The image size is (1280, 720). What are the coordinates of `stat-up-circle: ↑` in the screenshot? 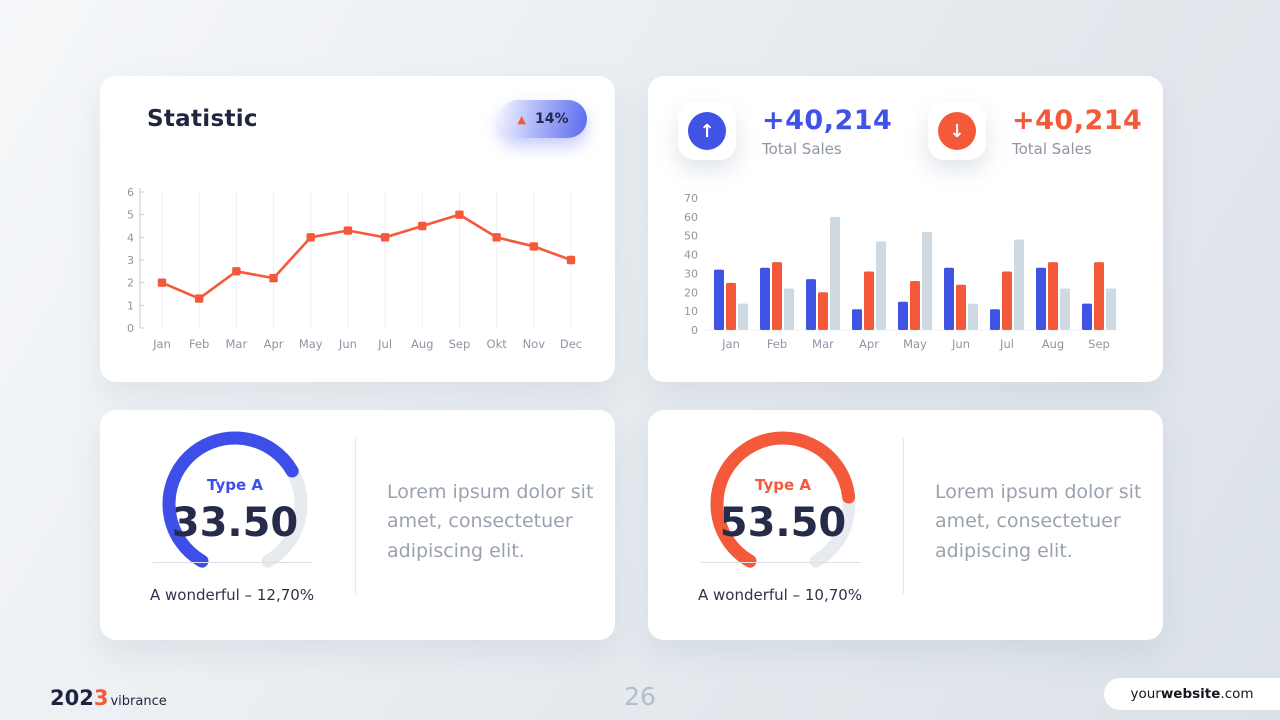 It's located at (707, 131).